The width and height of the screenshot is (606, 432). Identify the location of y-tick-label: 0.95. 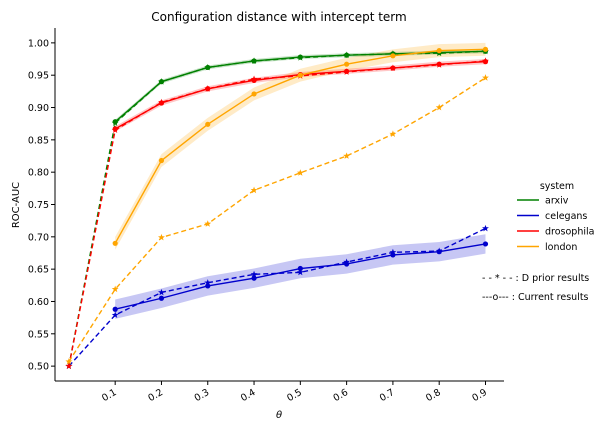
(38, 76).